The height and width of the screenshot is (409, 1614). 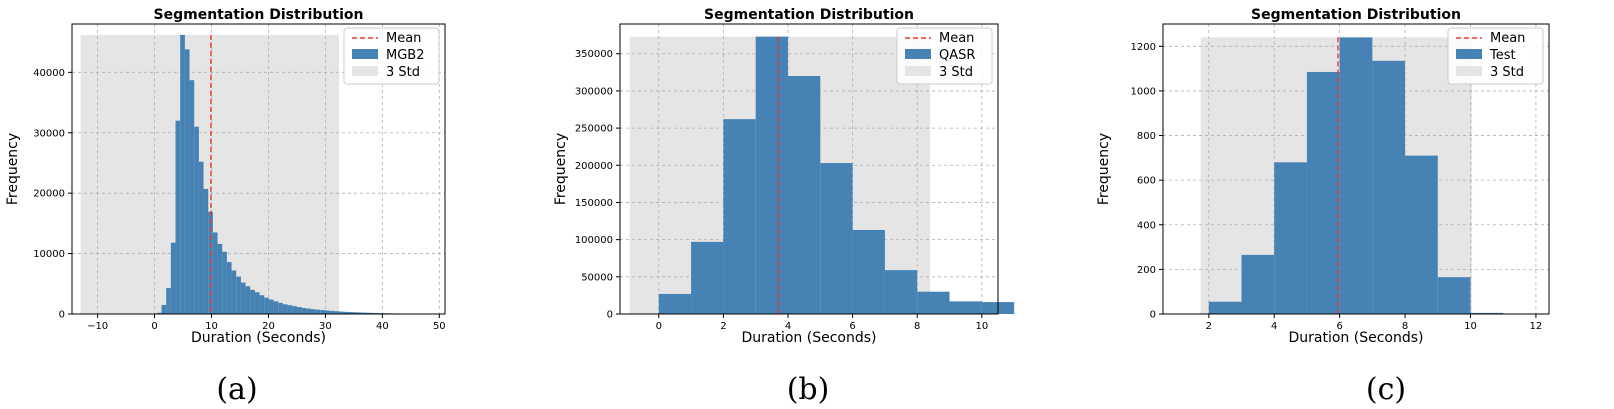 What do you see at coordinates (49, 133) in the screenshot?
I see `y-tick-label: 30000` at bounding box center [49, 133].